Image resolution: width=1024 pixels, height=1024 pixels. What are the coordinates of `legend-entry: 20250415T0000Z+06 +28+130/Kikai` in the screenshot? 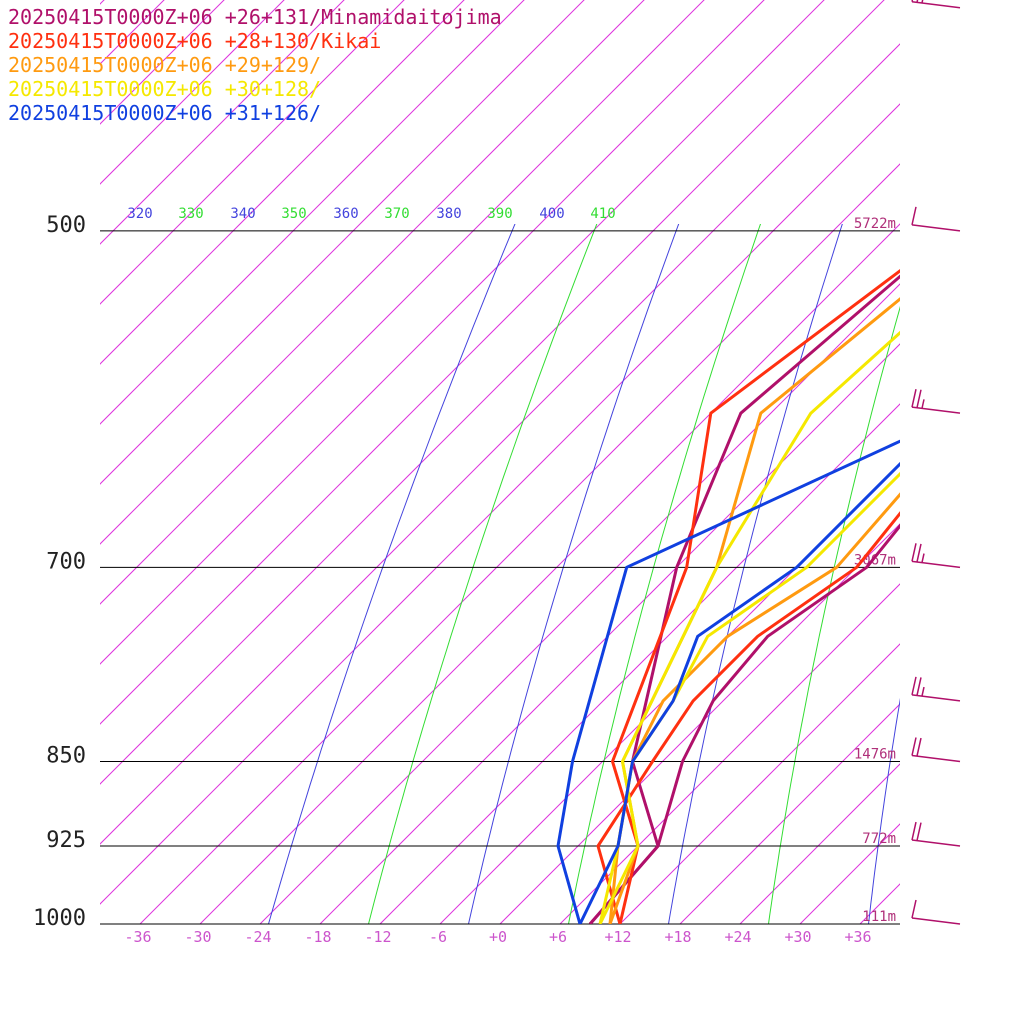 It's located at (194, 41).